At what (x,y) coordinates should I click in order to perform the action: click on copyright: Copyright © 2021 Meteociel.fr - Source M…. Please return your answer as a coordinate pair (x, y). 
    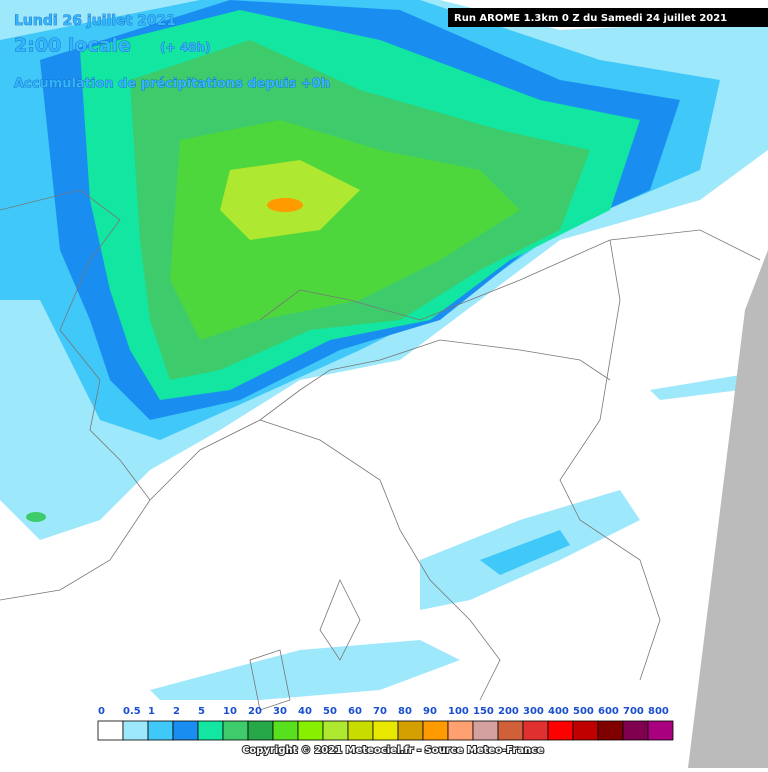
    Looking at the image, I should click on (393, 750).